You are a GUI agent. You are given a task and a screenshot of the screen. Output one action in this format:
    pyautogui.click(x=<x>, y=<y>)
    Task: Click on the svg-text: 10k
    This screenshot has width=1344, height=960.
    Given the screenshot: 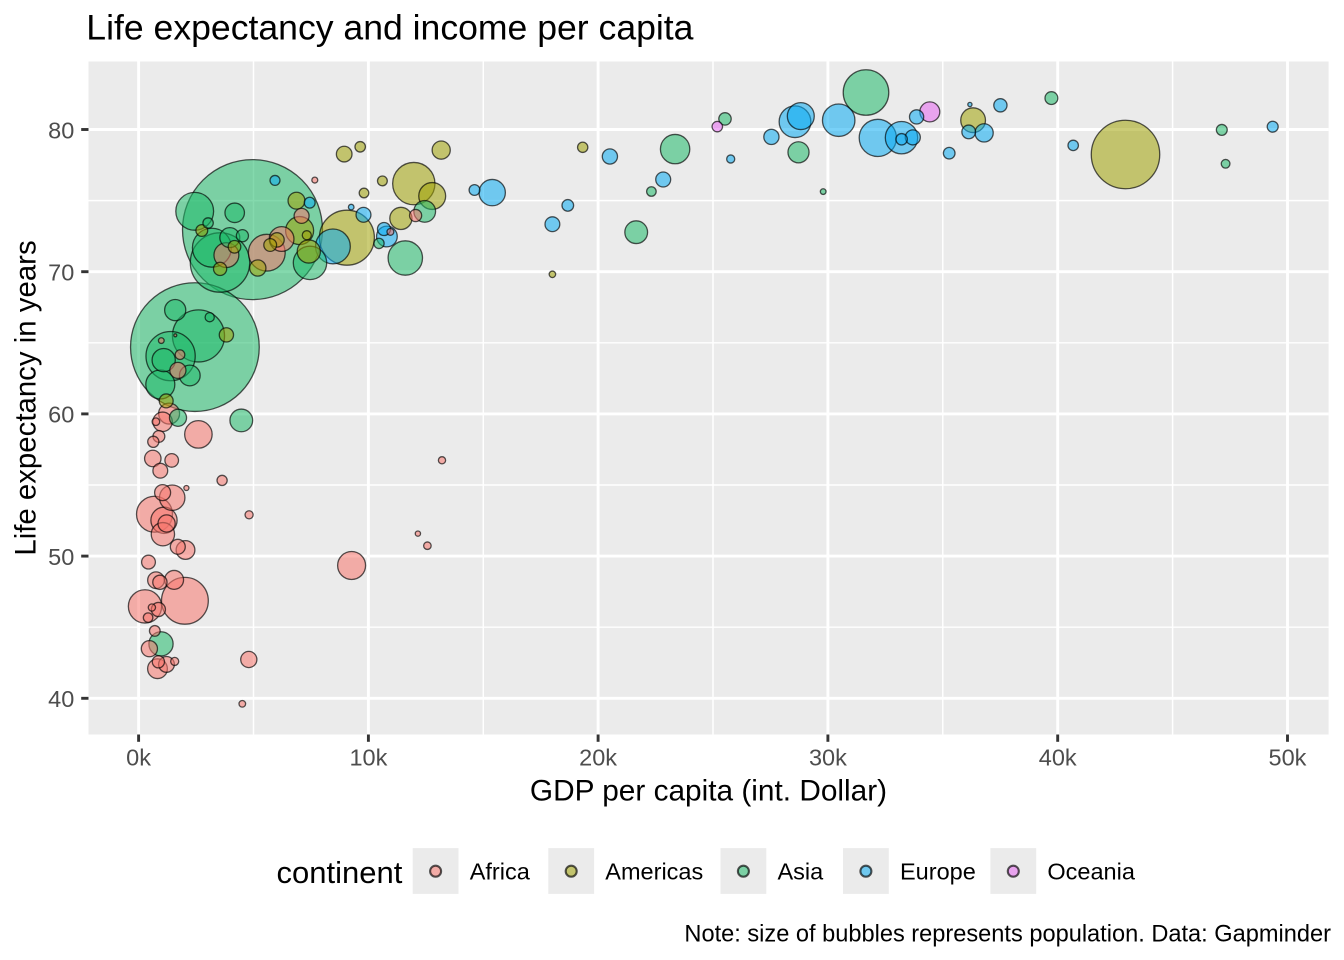 What is the action you would take?
    pyautogui.click(x=368, y=757)
    